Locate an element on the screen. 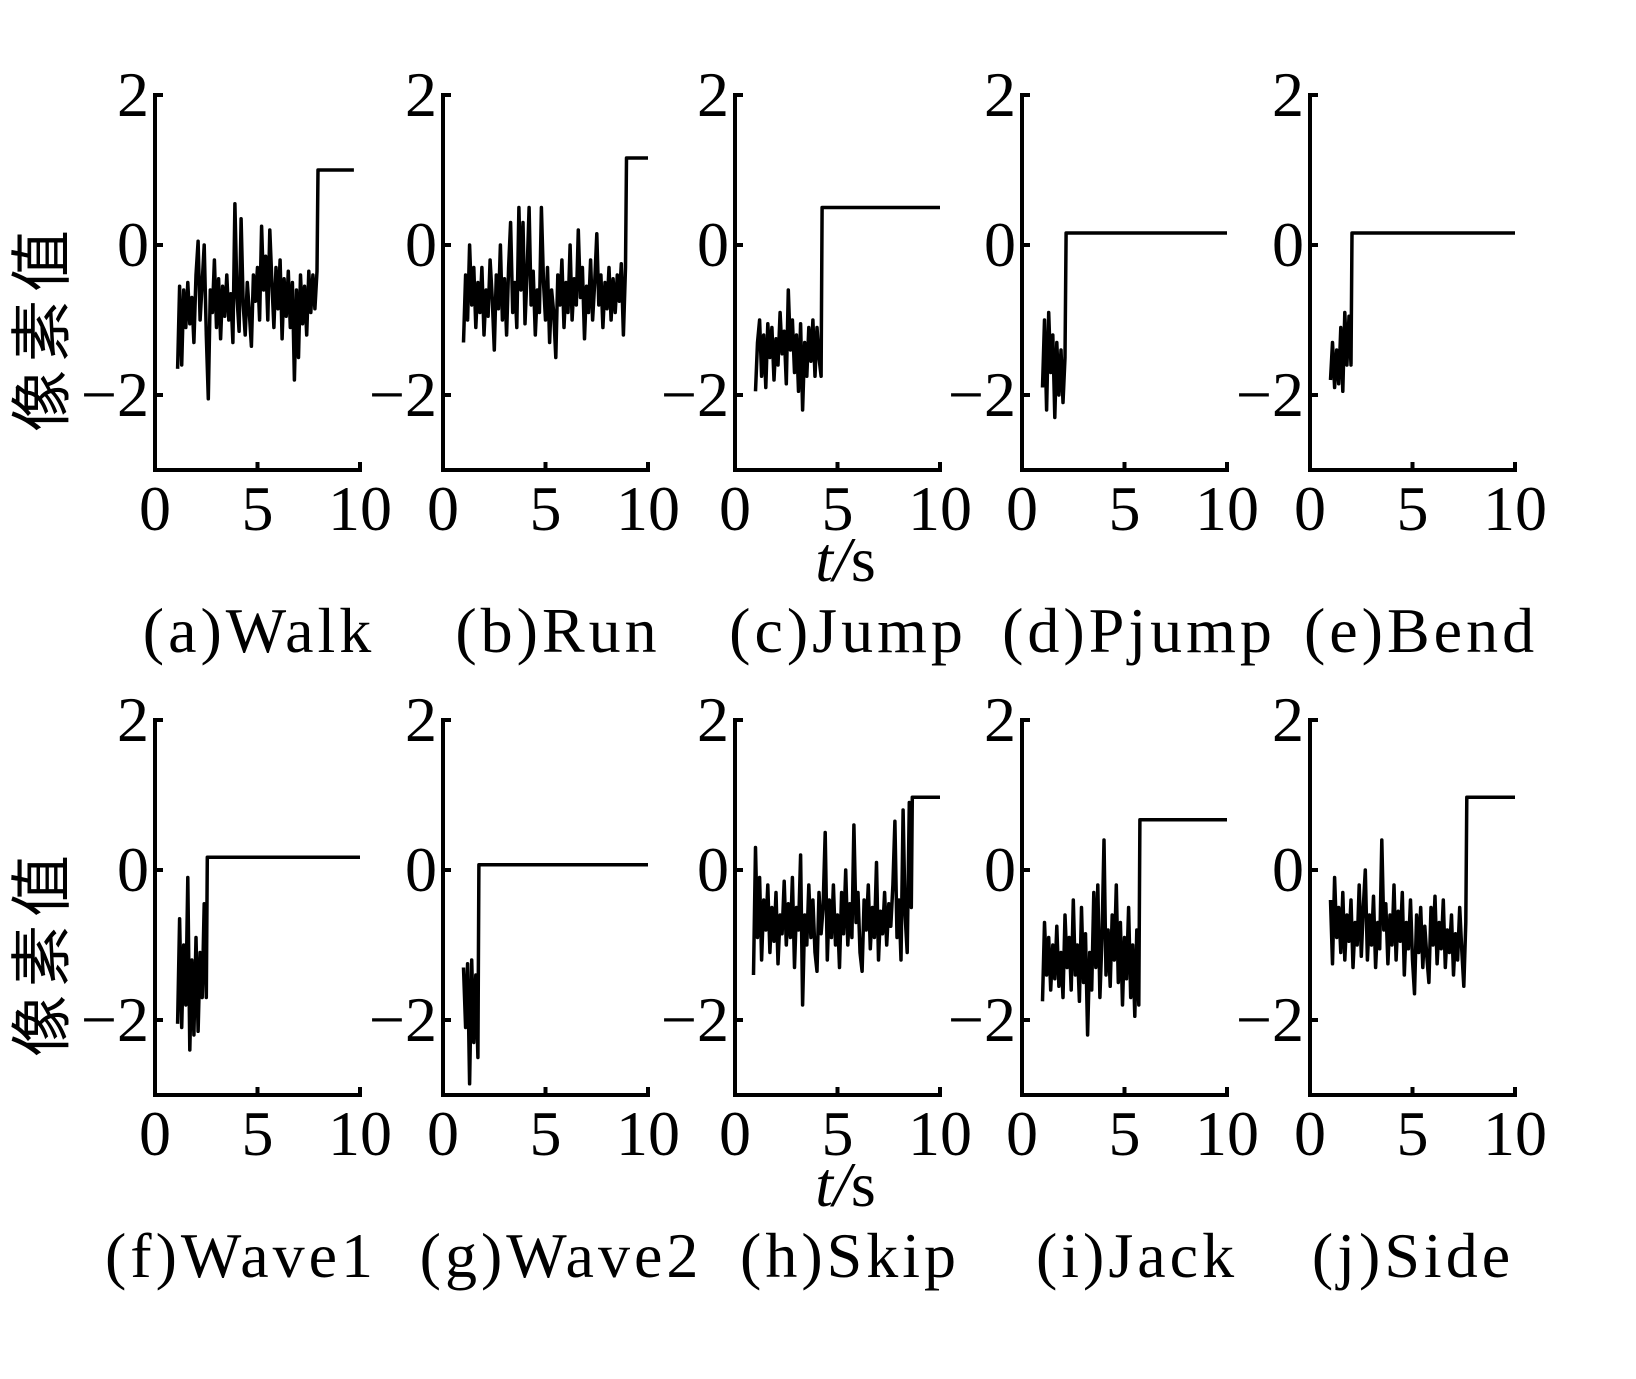 Image resolution: width=1636 pixels, height=1379 pixels. panel-caption: (a)Walk is located at coordinates (259, 630).